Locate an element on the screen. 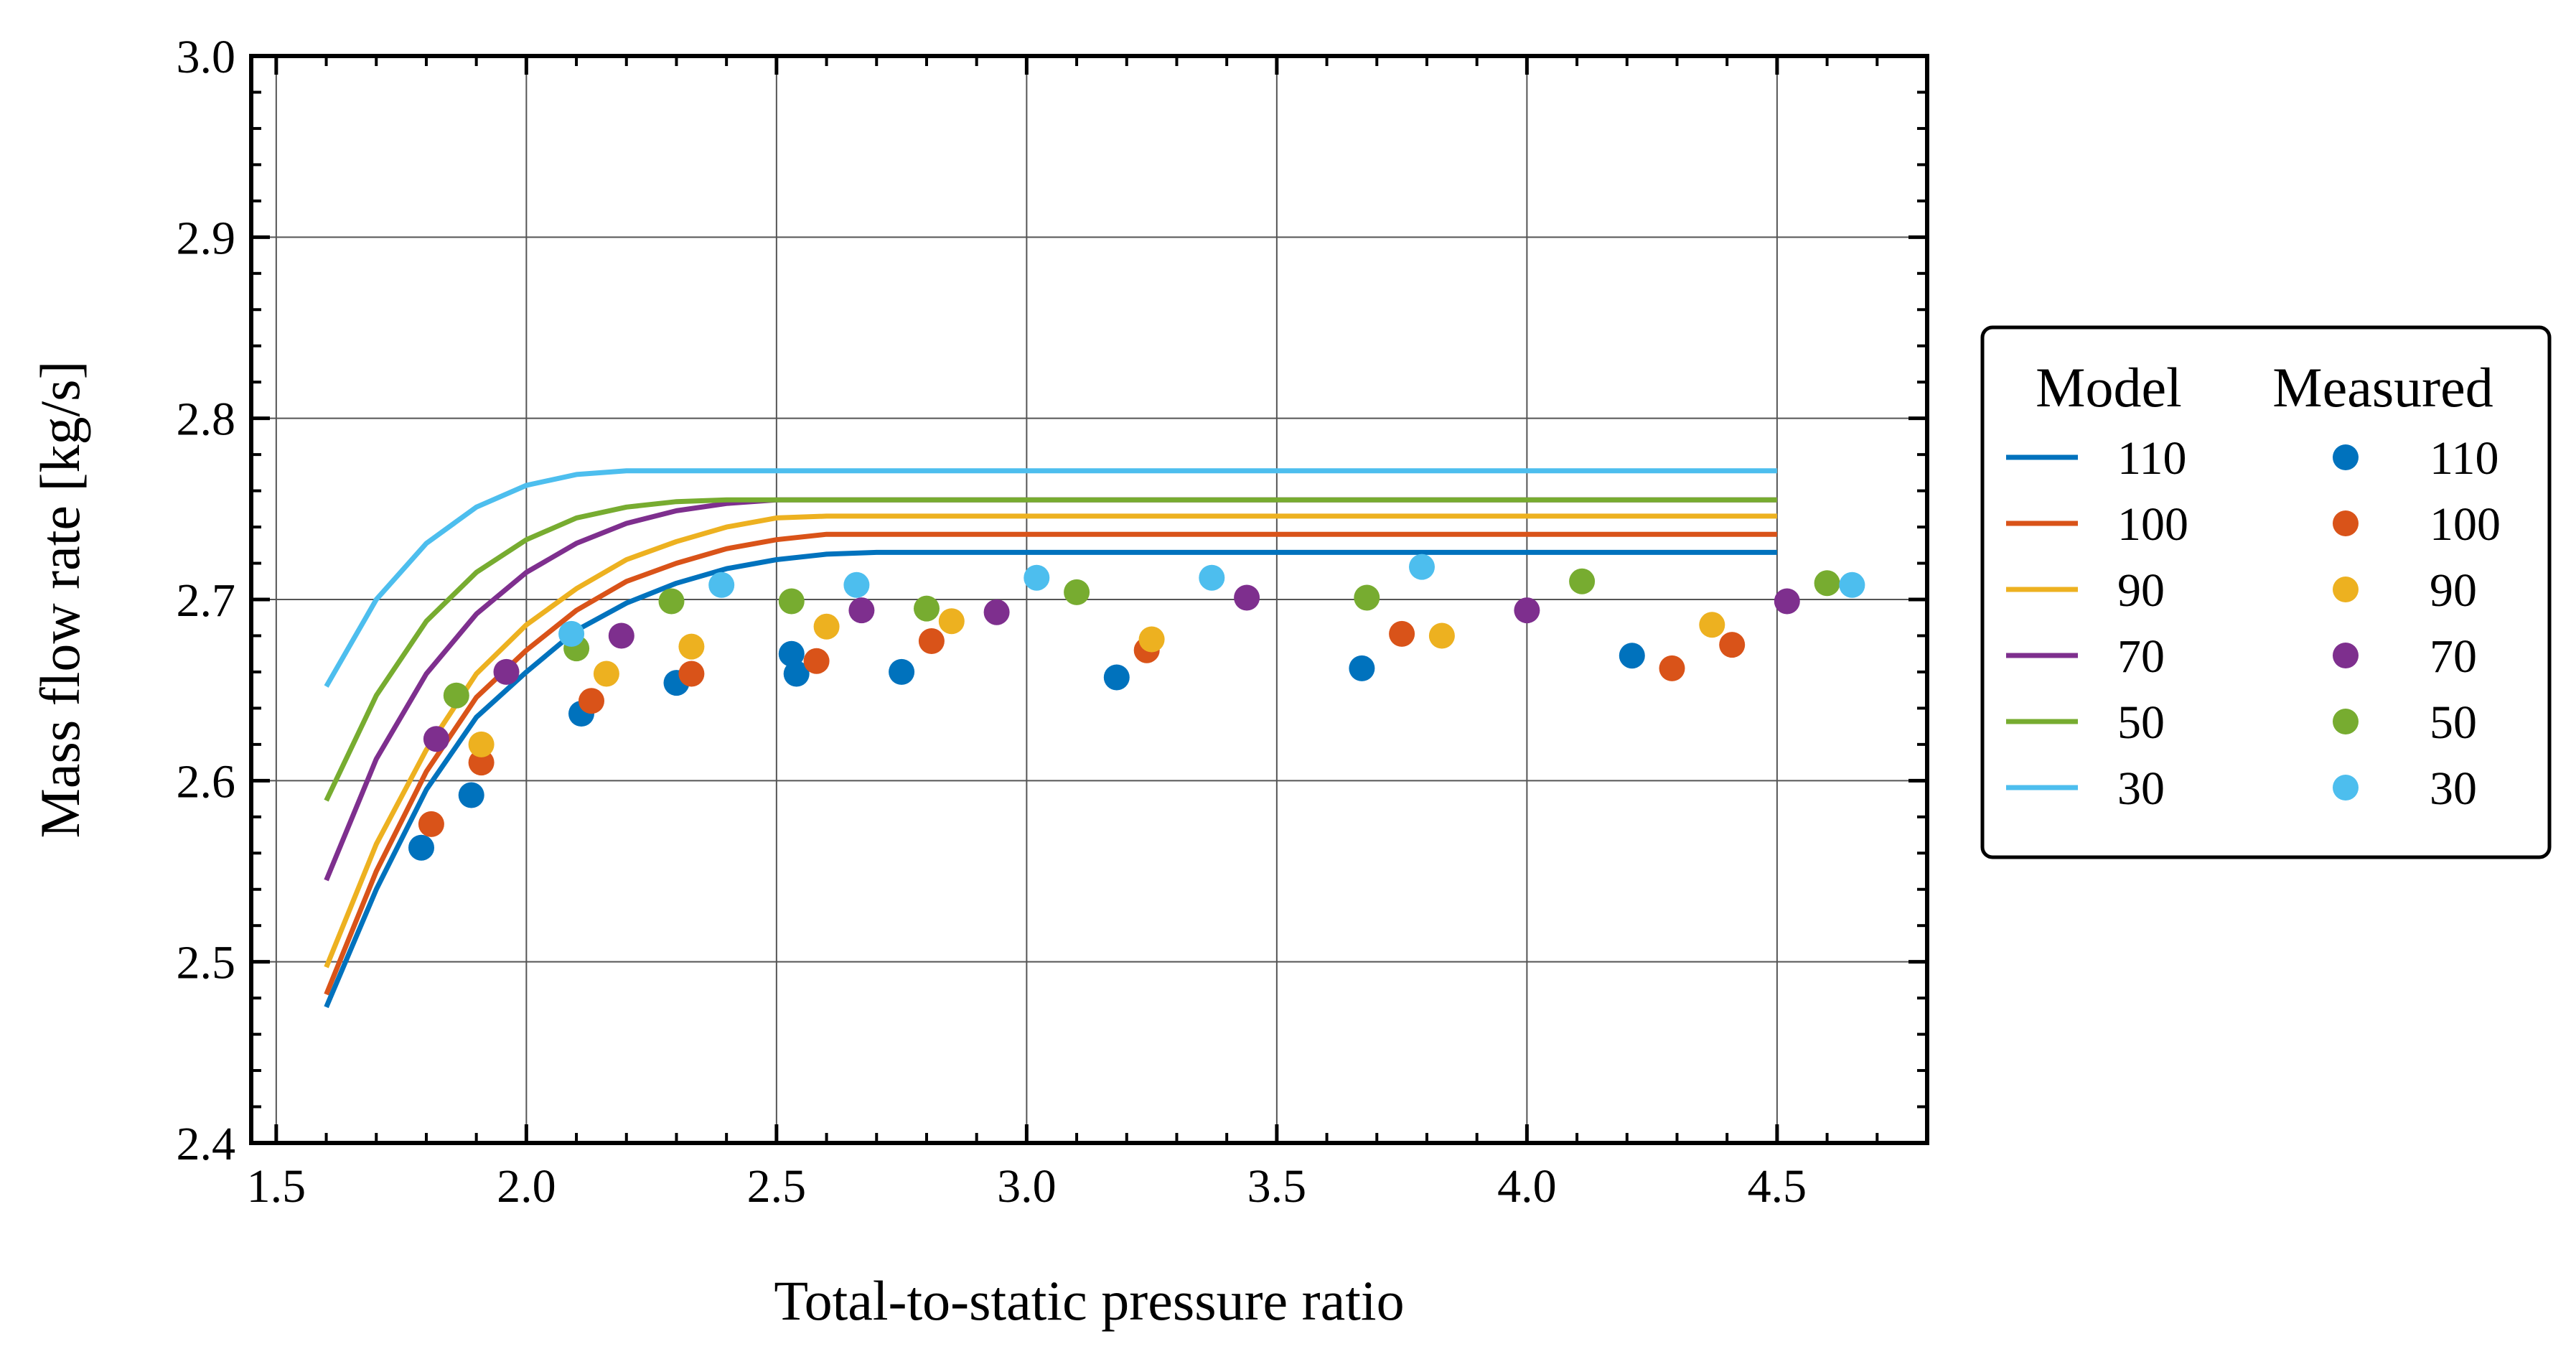  legend-model-label-50: 50 is located at coordinates (2141, 722).